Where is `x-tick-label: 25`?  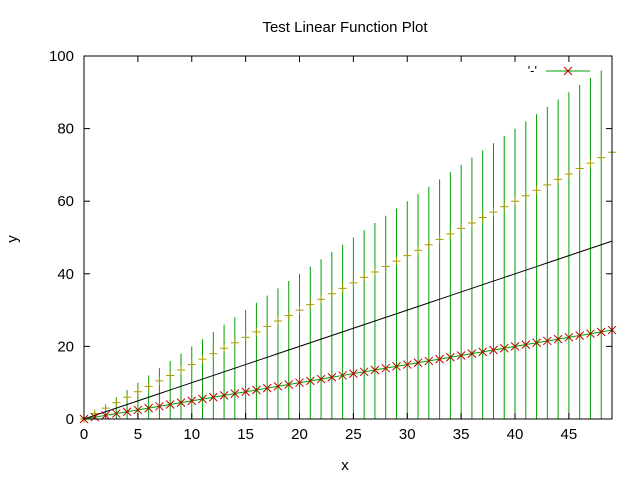 x-tick-label: 25 is located at coordinates (353, 434).